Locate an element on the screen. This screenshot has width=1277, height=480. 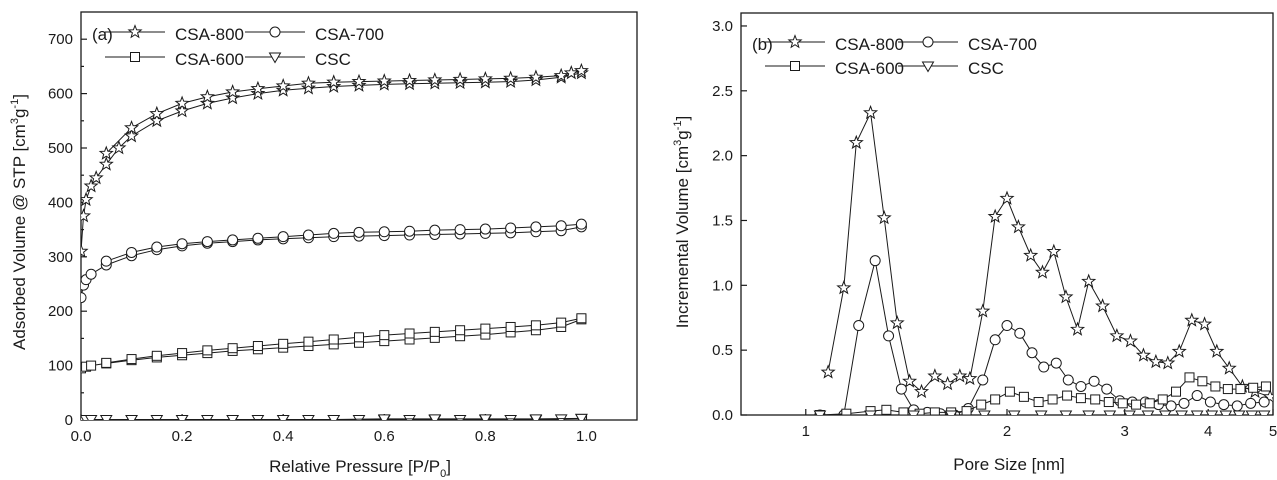
legend-b-label-csc: CSC is located at coordinates (986, 68).